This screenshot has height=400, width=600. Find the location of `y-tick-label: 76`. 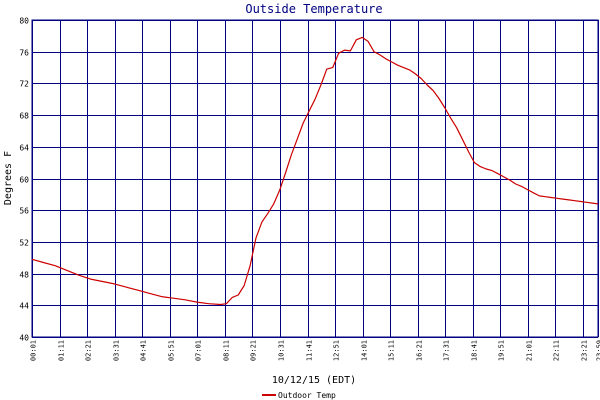

y-tick-label: 76 is located at coordinates (24, 53).